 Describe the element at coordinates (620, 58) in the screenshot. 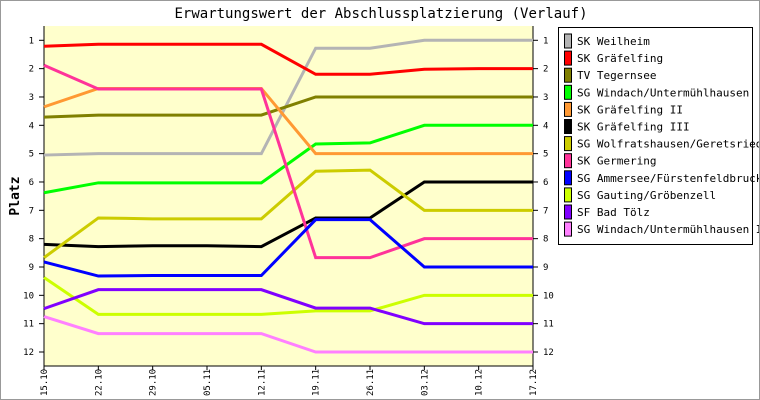

I see `legend-entry: SK Gräfelfing` at that location.